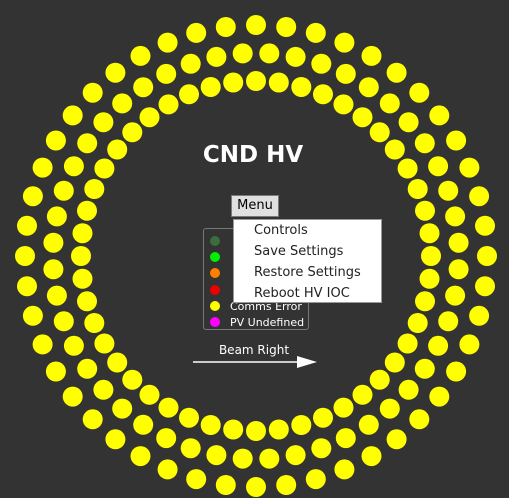 The height and width of the screenshot is (498, 509). I want to click on menu-item-restore-settings: Restore Settings, so click(307, 272).